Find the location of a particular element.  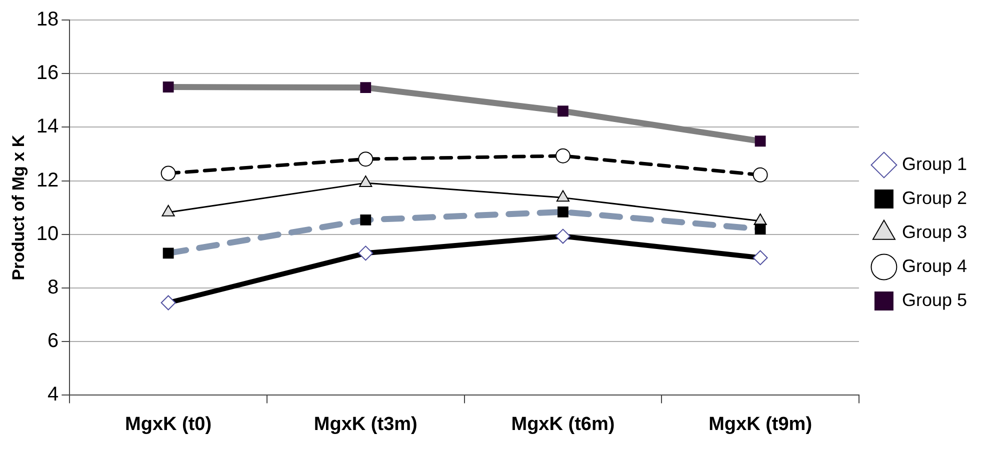

x-tick-label: MgxK (t6m) is located at coordinates (563, 424).